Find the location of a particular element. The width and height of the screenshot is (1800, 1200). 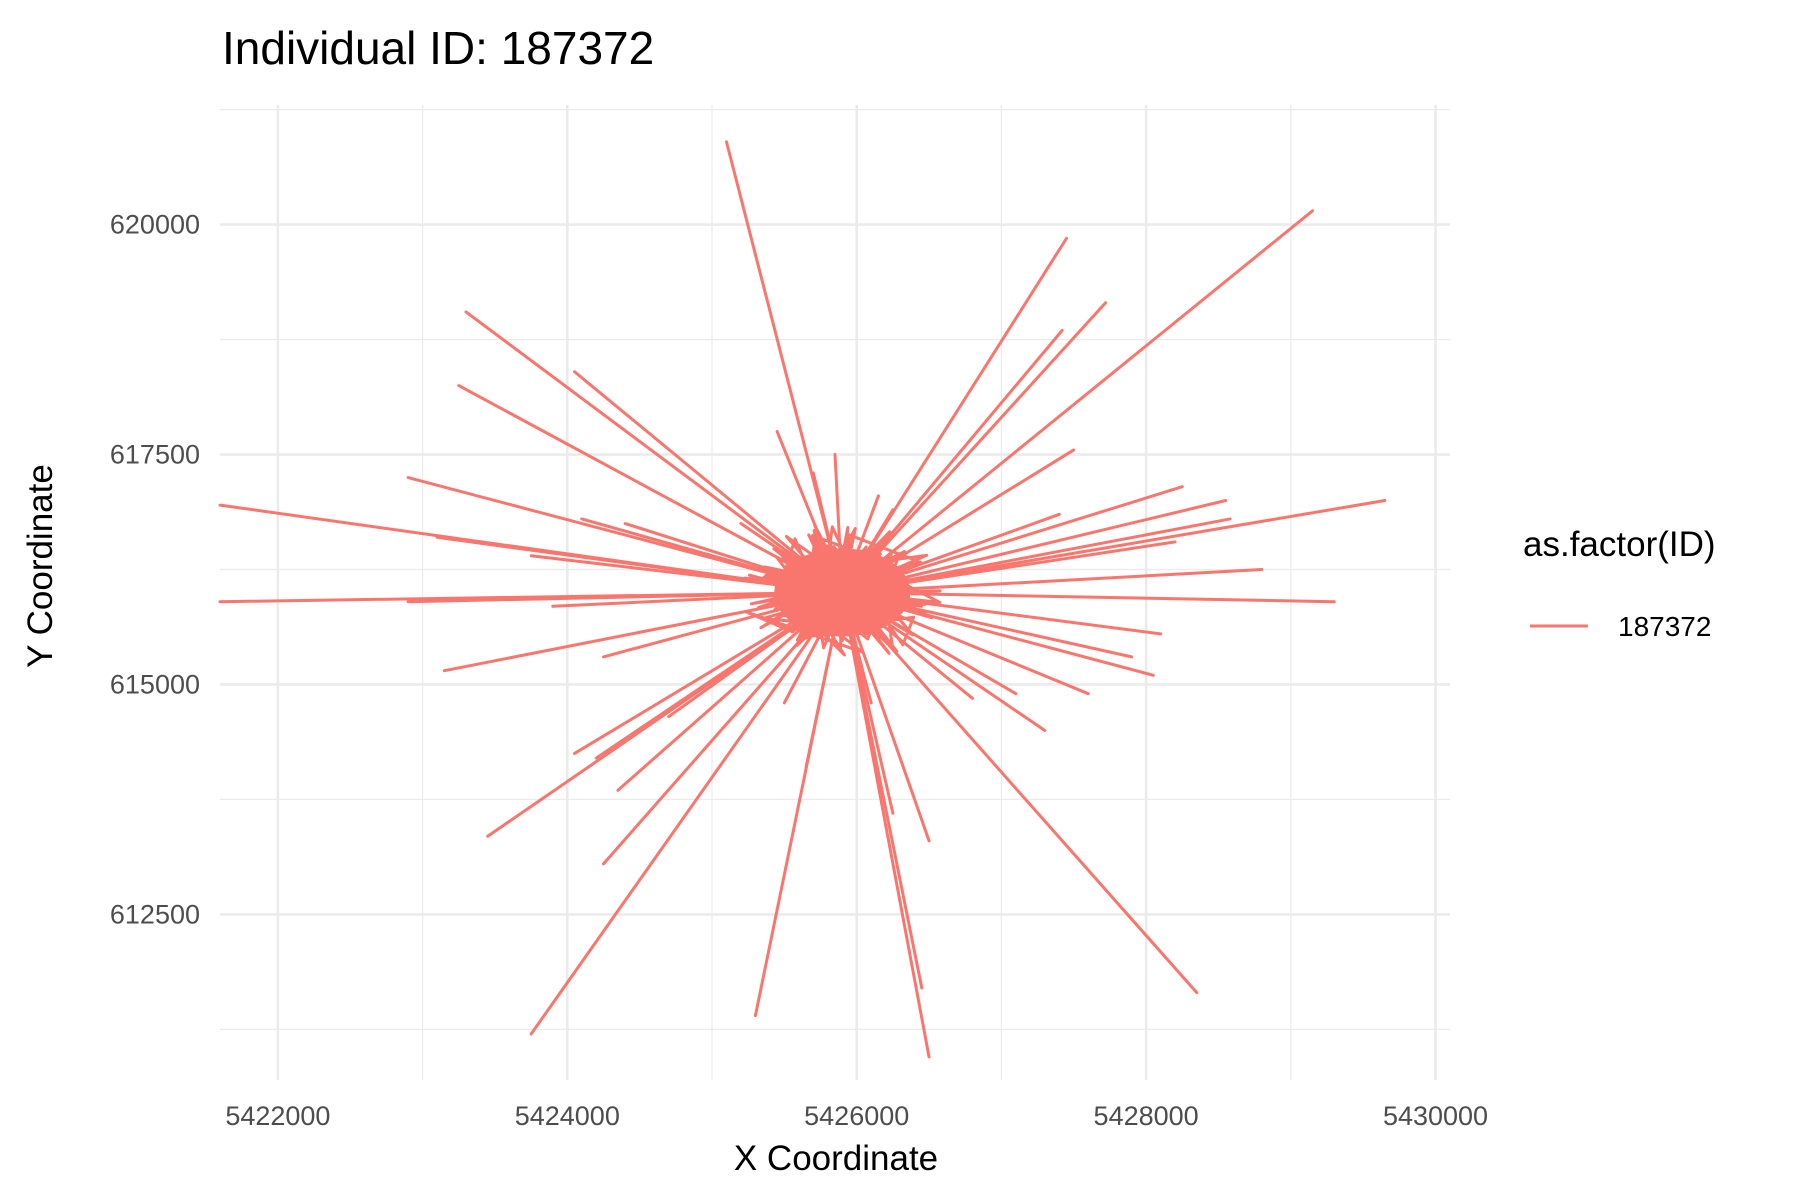

y-axis-ticks: 612500 615000 617500 620000 is located at coordinates (155, 570).